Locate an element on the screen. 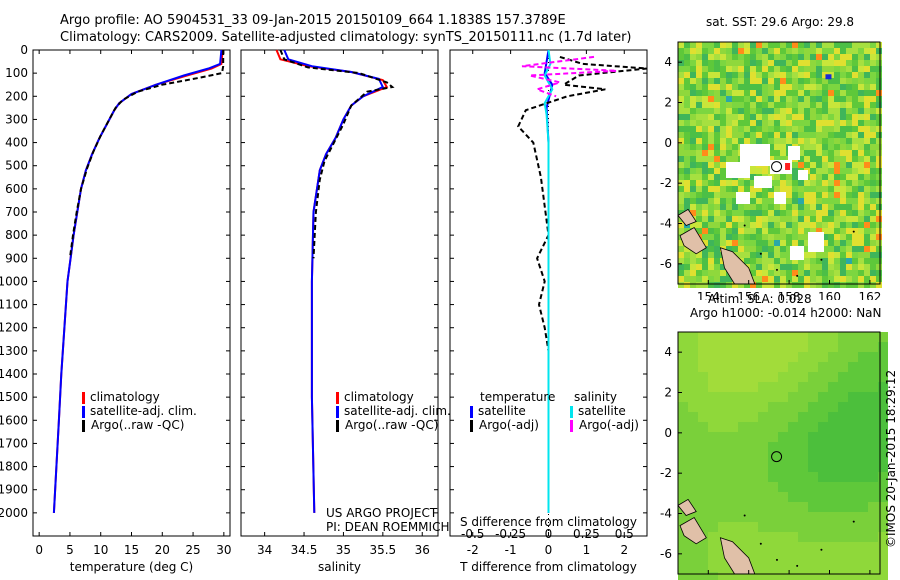  t-argo-swatch is located at coordinates (473, 425).